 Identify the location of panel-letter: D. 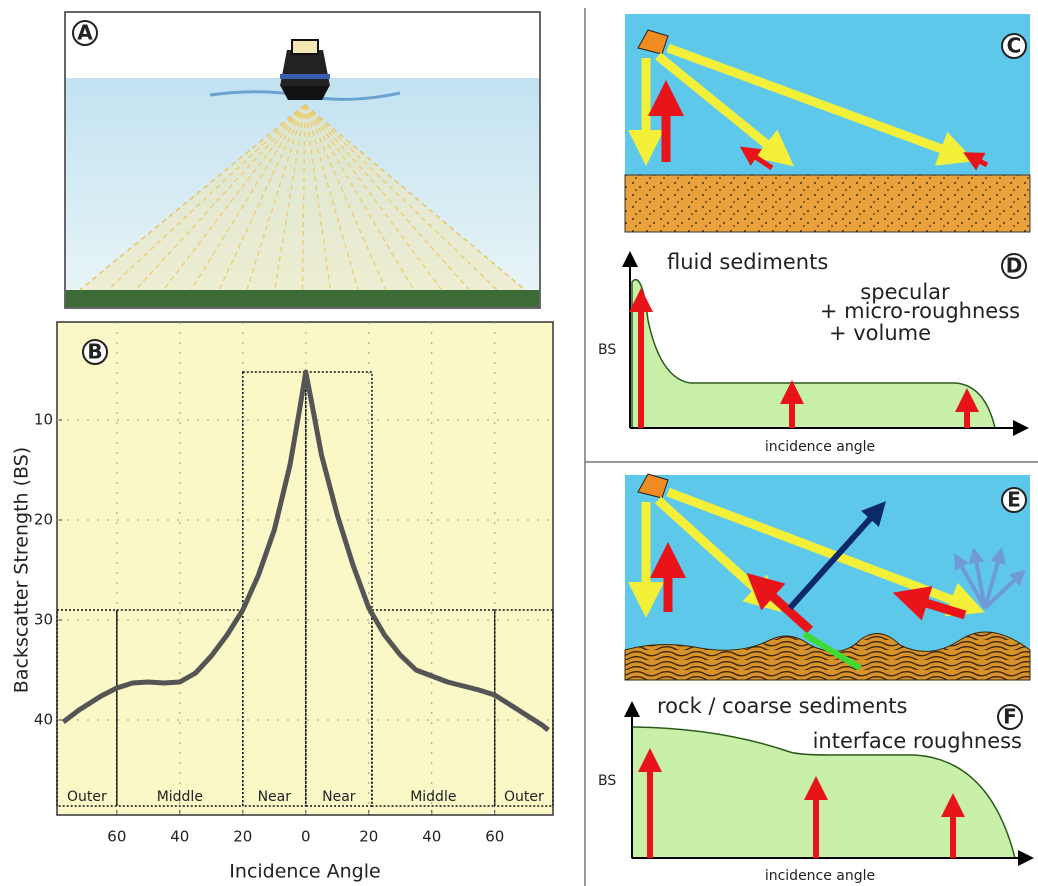
(1014, 266).